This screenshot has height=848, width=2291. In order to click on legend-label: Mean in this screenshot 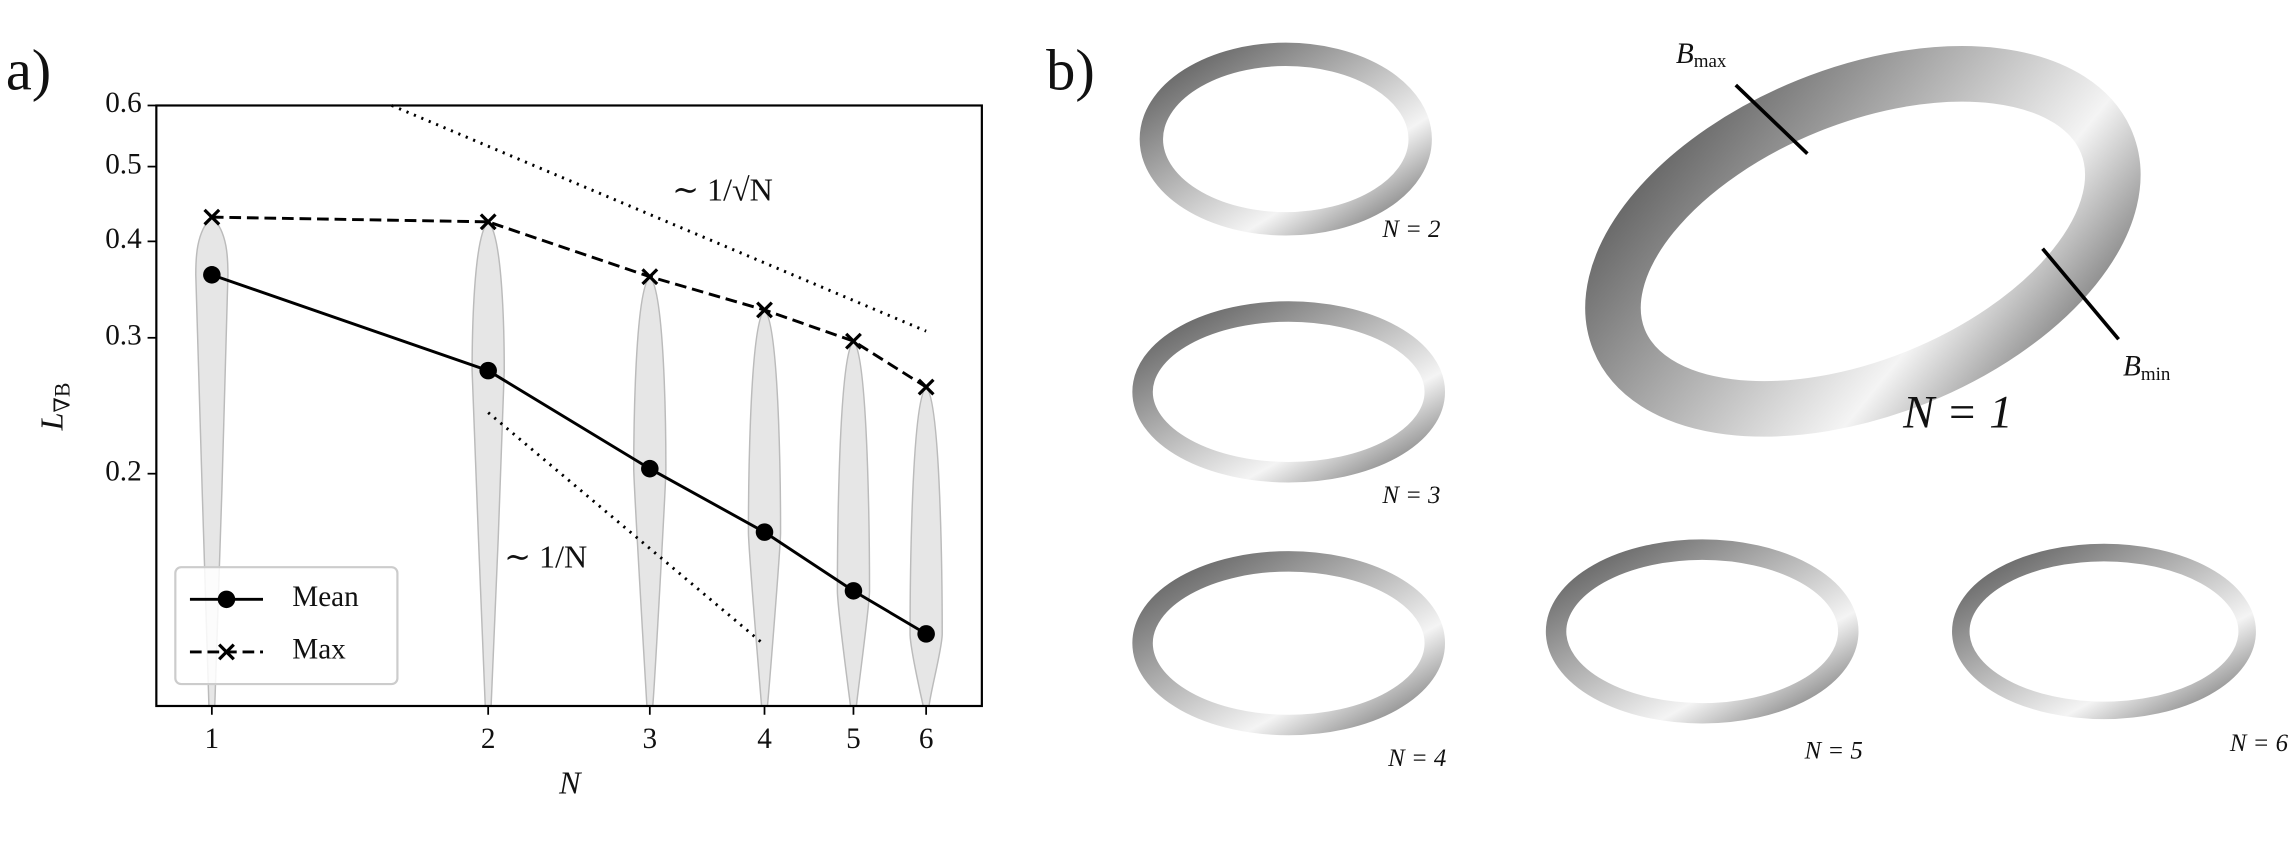, I will do `click(325, 597)`.